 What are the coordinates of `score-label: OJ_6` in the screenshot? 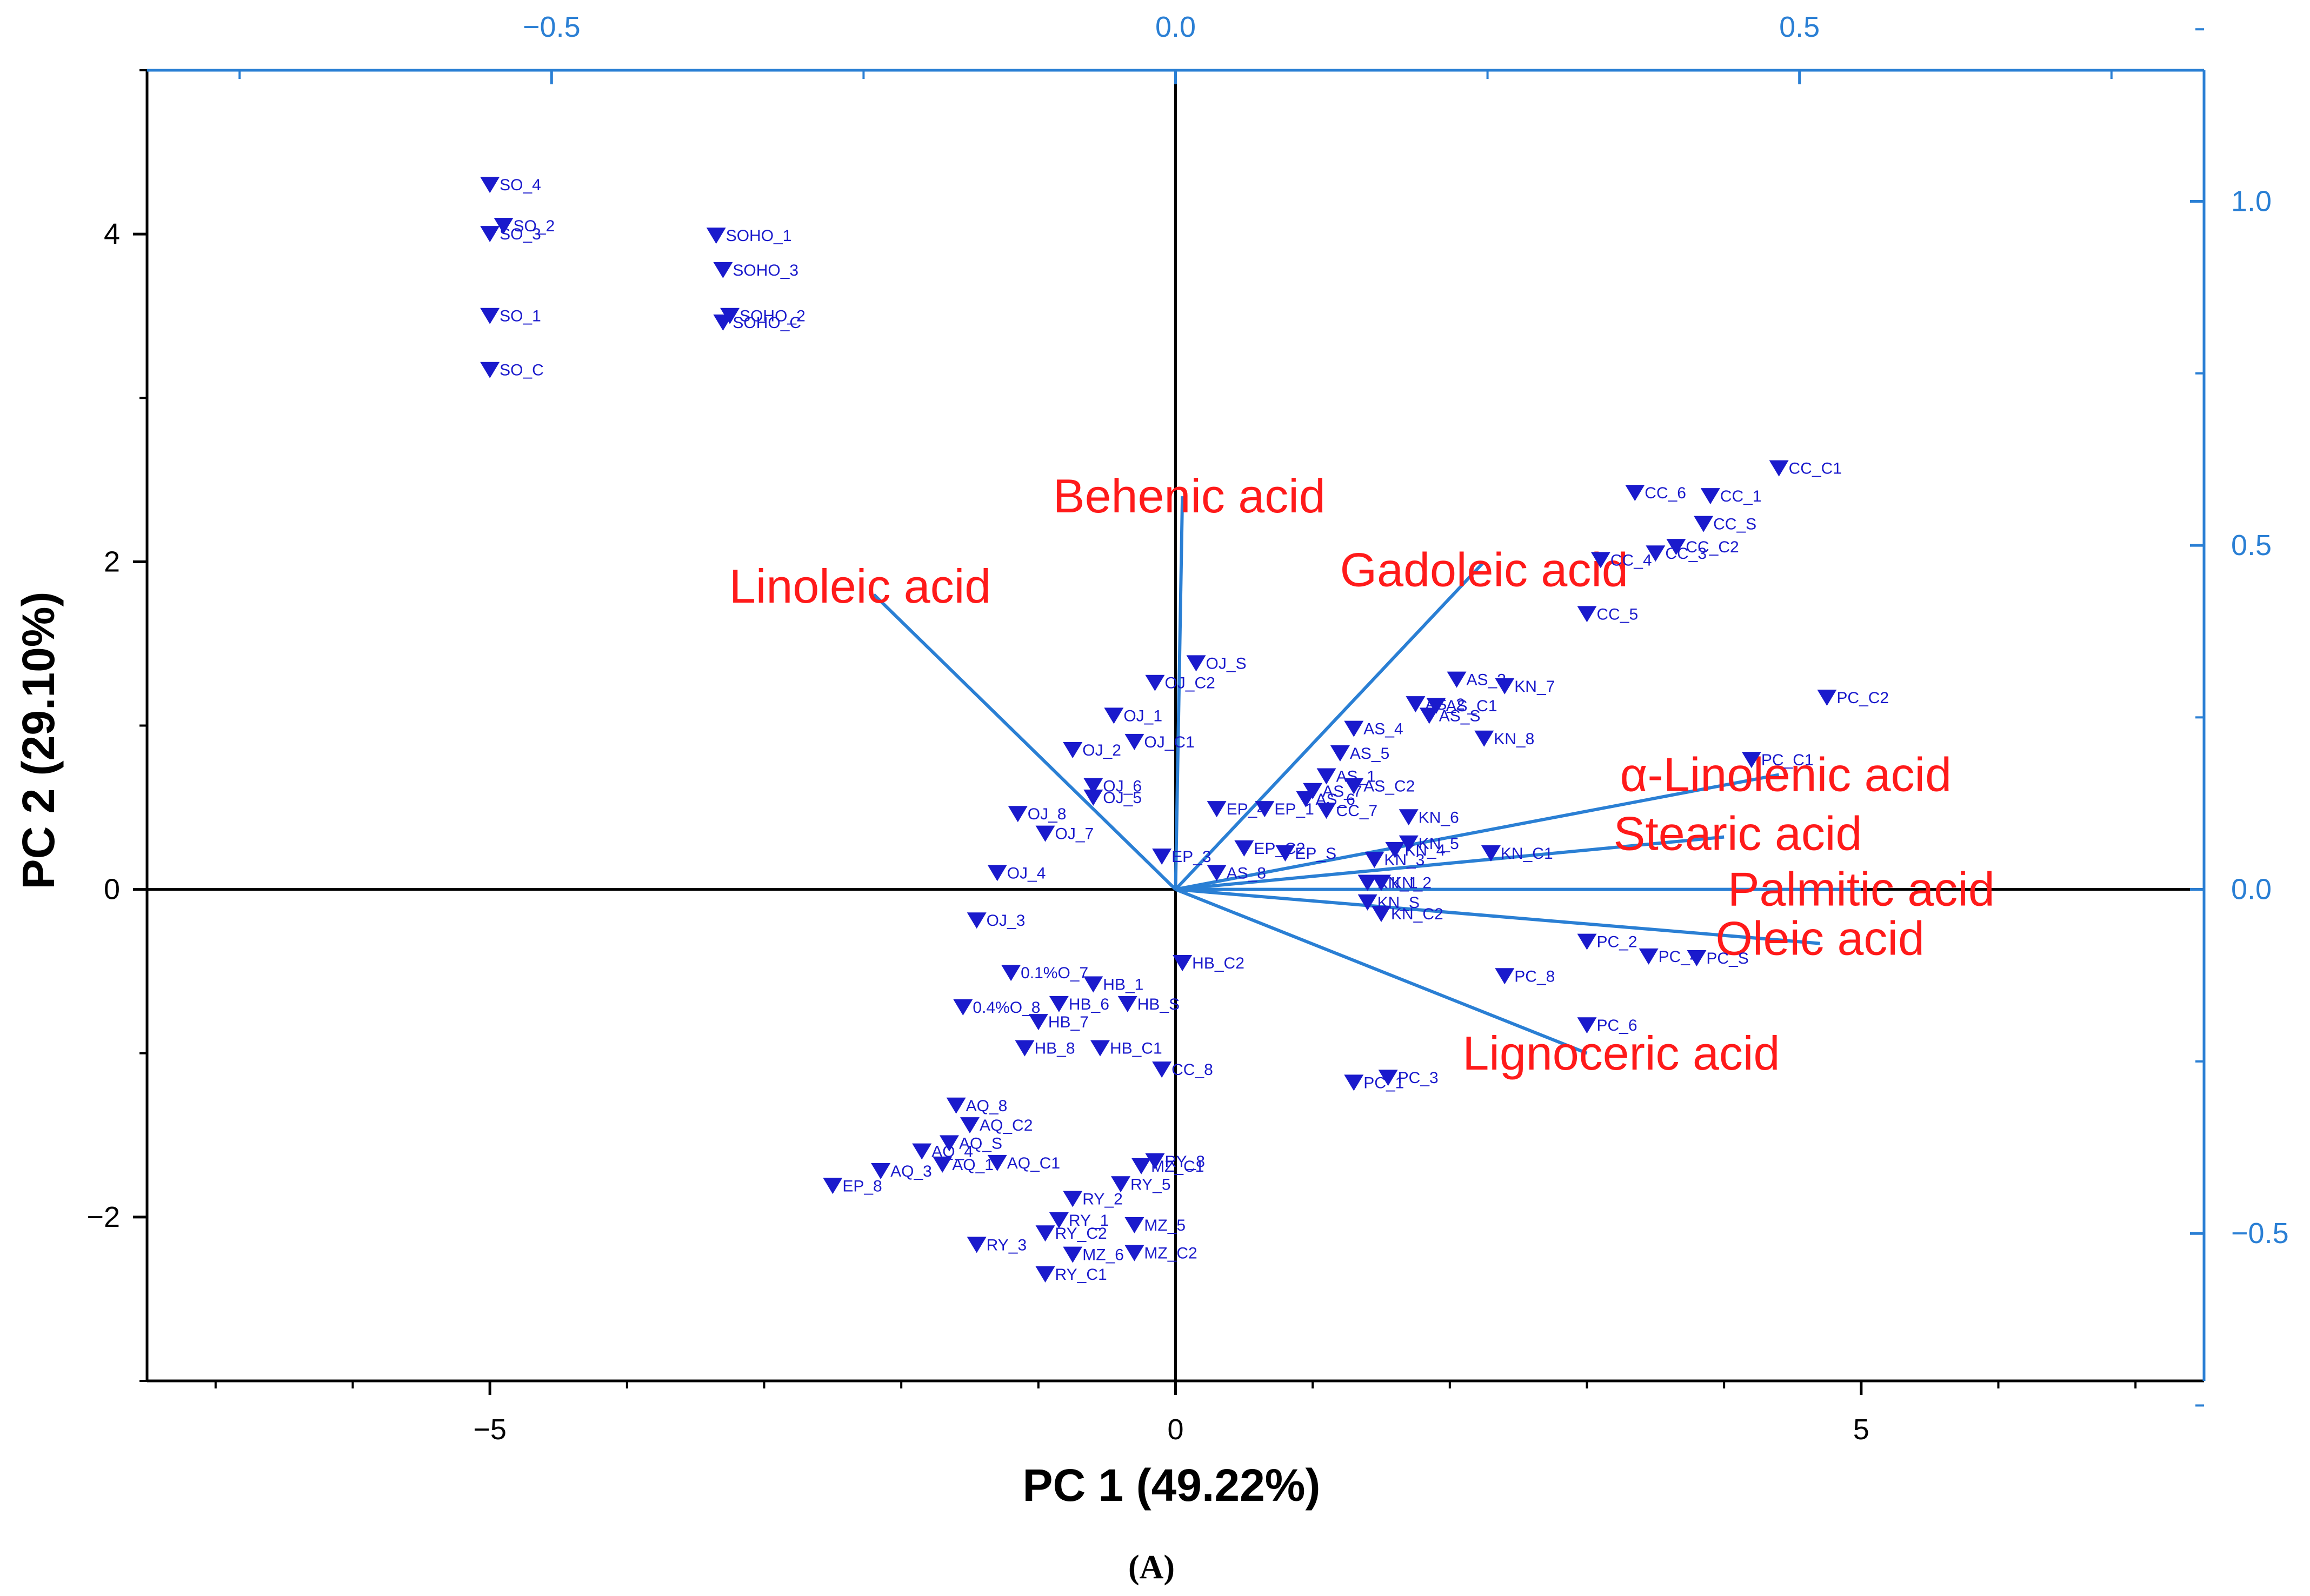 It's located at (1122, 787).